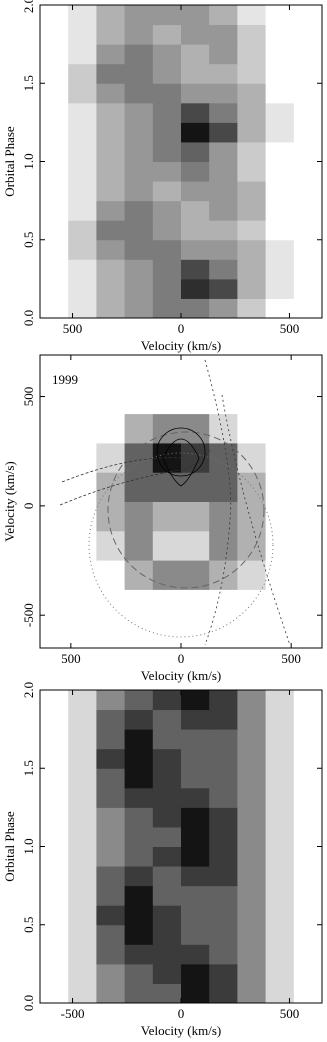 Image resolution: width=327 pixels, height=1042 pixels. What do you see at coordinates (28, 1003) in the screenshot?
I see `y-tick-label: 0.0` at bounding box center [28, 1003].